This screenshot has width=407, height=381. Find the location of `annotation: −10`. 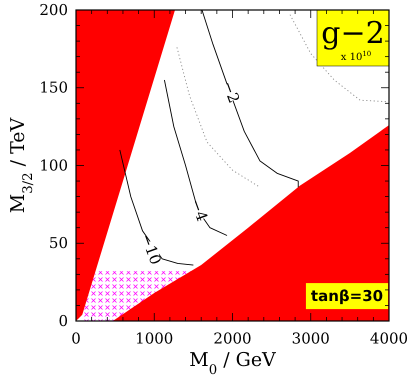

annotation: −10 is located at coordinates (151, 249).